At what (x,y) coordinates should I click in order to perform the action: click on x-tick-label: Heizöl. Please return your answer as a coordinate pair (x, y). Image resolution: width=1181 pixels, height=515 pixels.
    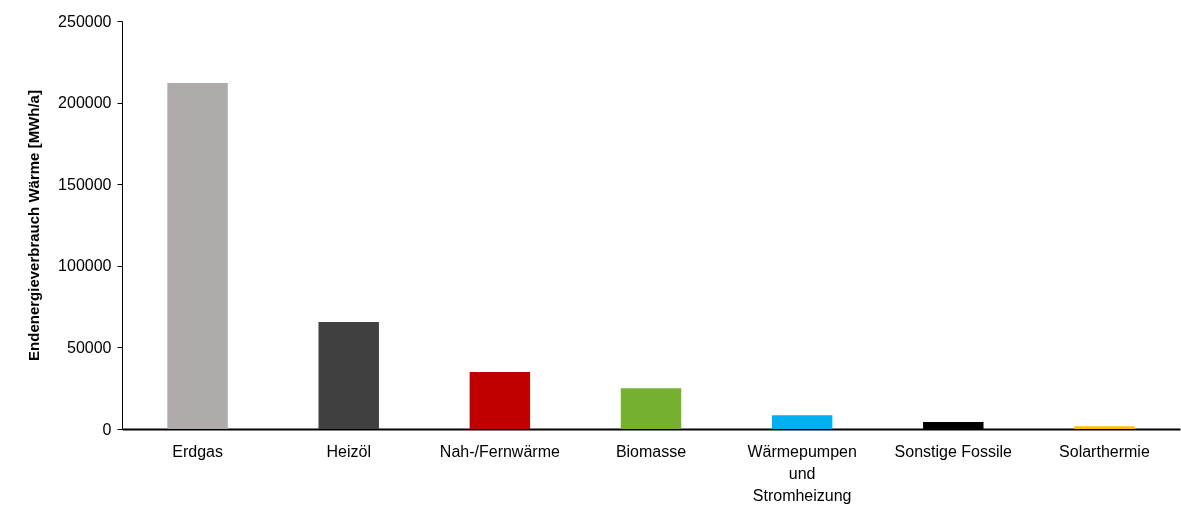
    Looking at the image, I should click on (348, 451).